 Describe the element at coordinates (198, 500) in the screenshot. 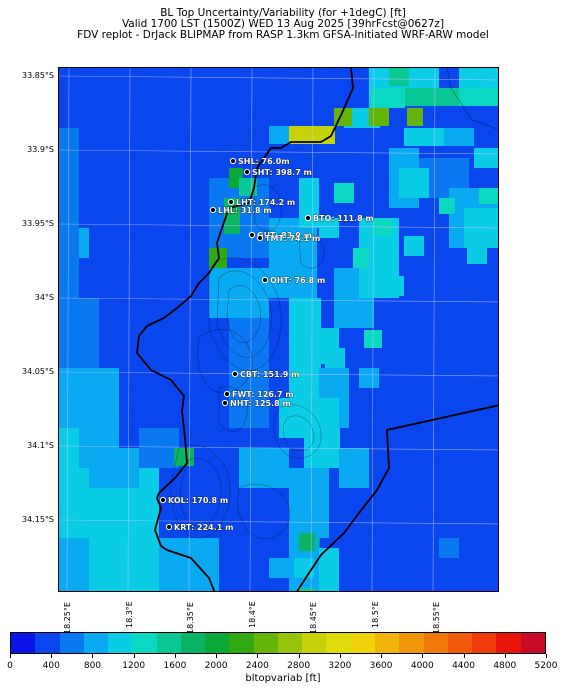

I see `station-label: KOL: 170.8 m` at that location.